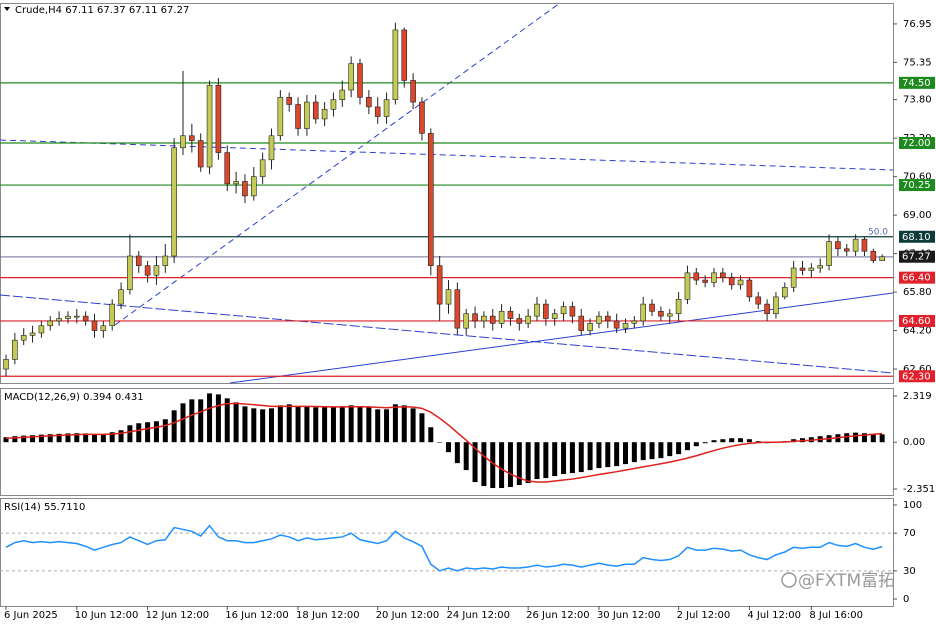 The height and width of the screenshot is (624, 936). I want to click on current-price-label: 67.27, so click(917, 256).